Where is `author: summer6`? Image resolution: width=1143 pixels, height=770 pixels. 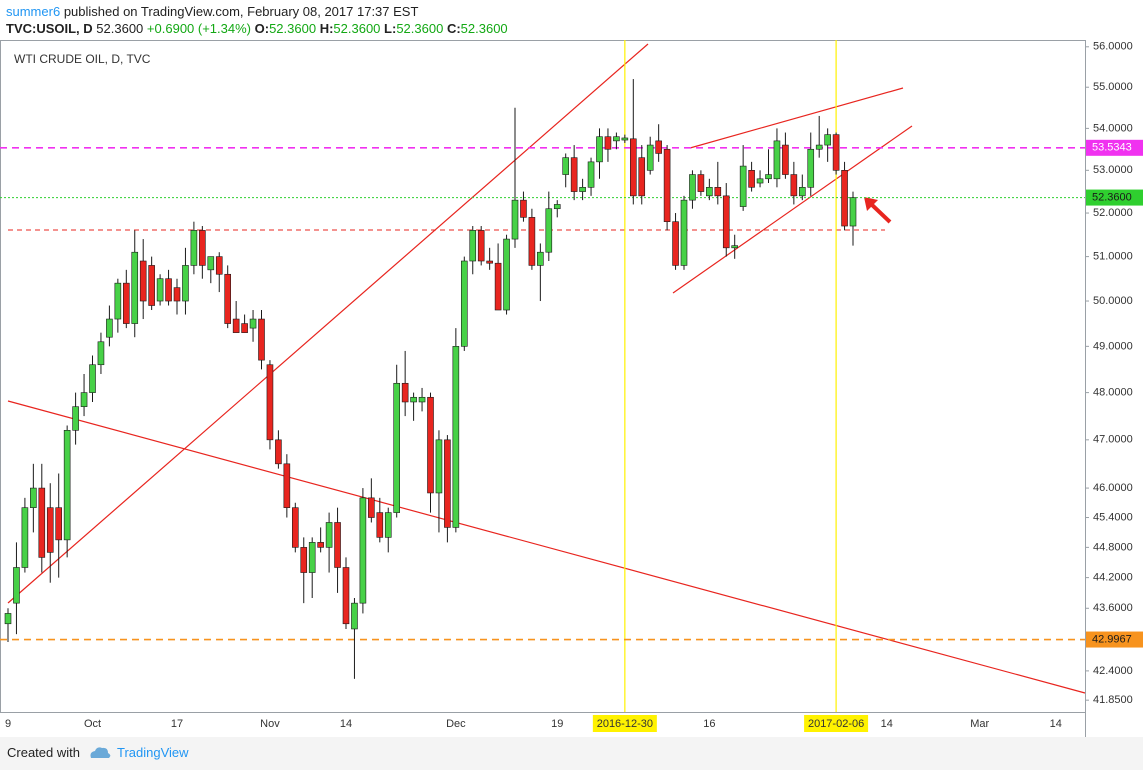 author: summer6 is located at coordinates (33, 11).